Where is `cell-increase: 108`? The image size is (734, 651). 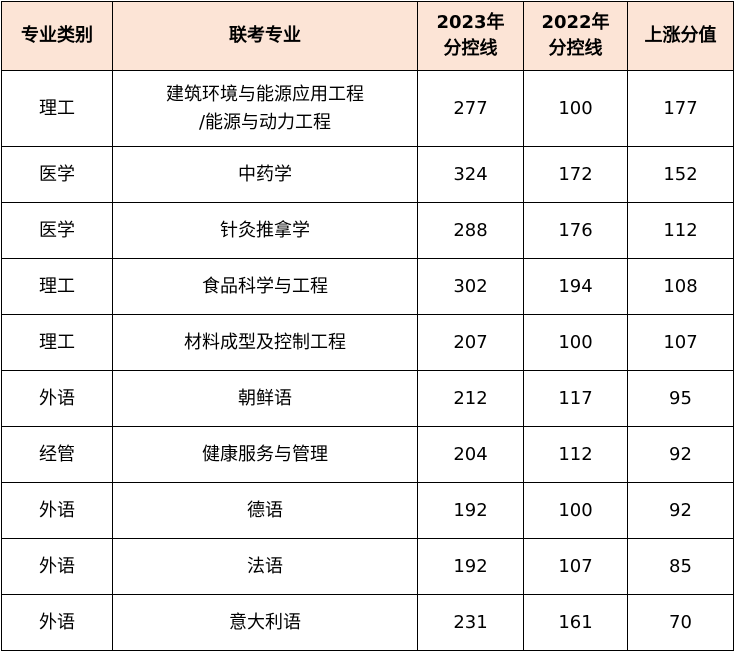 cell-increase: 108 is located at coordinates (680, 286).